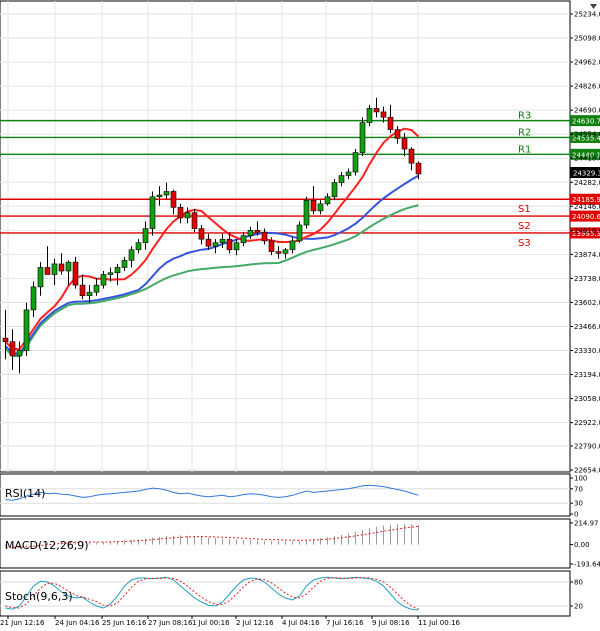 The width and height of the screenshot is (600, 631). What do you see at coordinates (593, 6) in the screenshot?
I see `chart-corner-icon` at bounding box center [593, 6].